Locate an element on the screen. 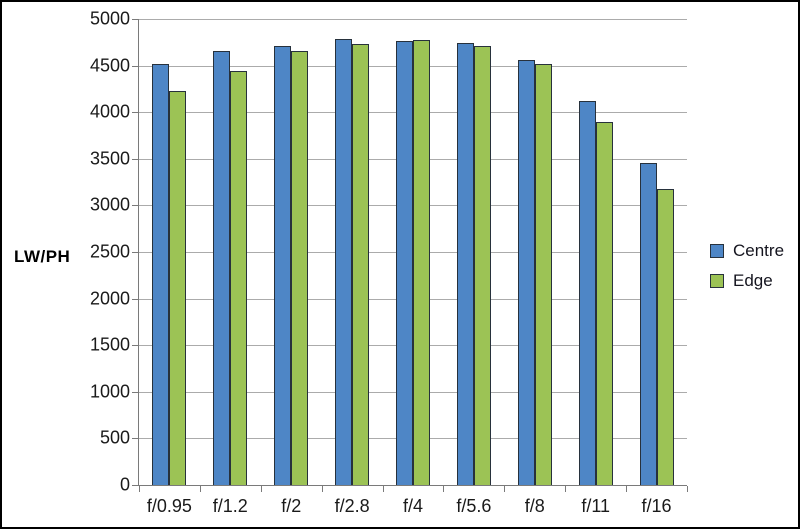 Image resolution: width=800 pixels, height=529 pixels. bar-edge-f/1.2 is located at coordinates (239, 278).